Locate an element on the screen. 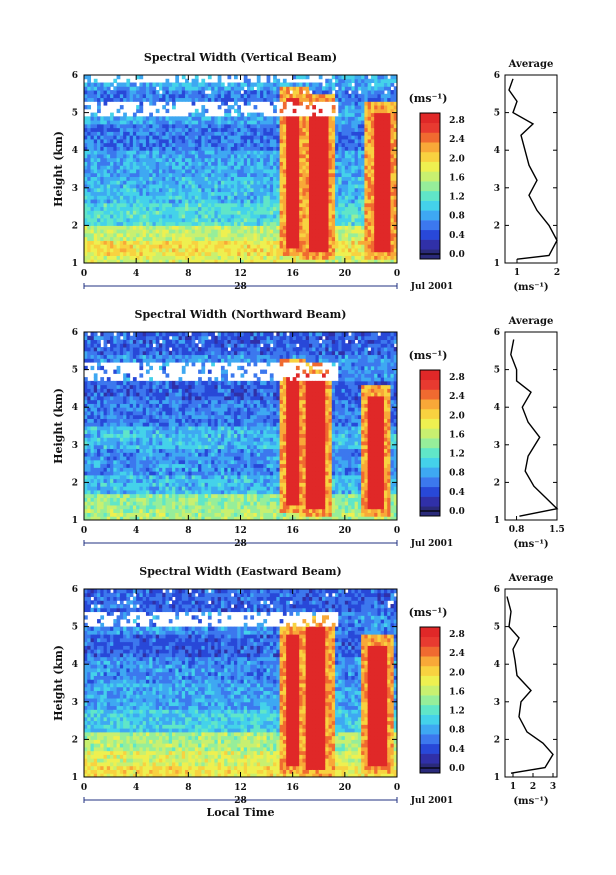 This screenshot has height=875, width=616. colorbar-tick-label: 2.8 is located at coordinates (457, 121).